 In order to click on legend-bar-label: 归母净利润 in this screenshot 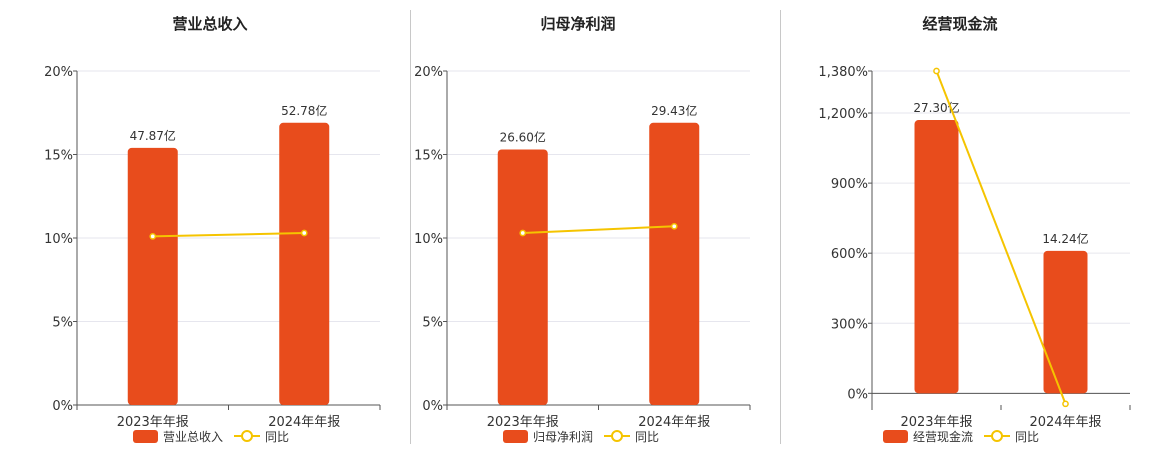, I will do `click(563, 437)`.